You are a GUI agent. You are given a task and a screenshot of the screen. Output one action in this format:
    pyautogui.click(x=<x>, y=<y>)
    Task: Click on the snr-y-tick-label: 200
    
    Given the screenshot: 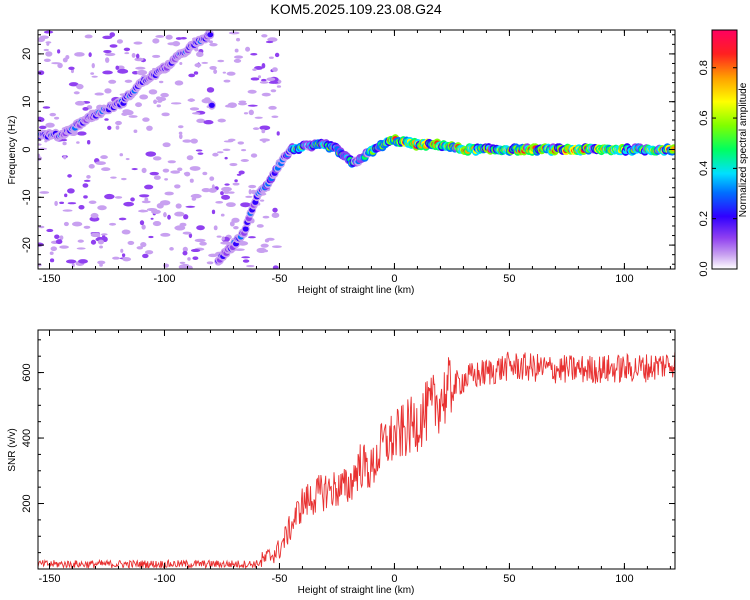 What is the action you would take?
    pyautogui.click(x=27, y=503)
    